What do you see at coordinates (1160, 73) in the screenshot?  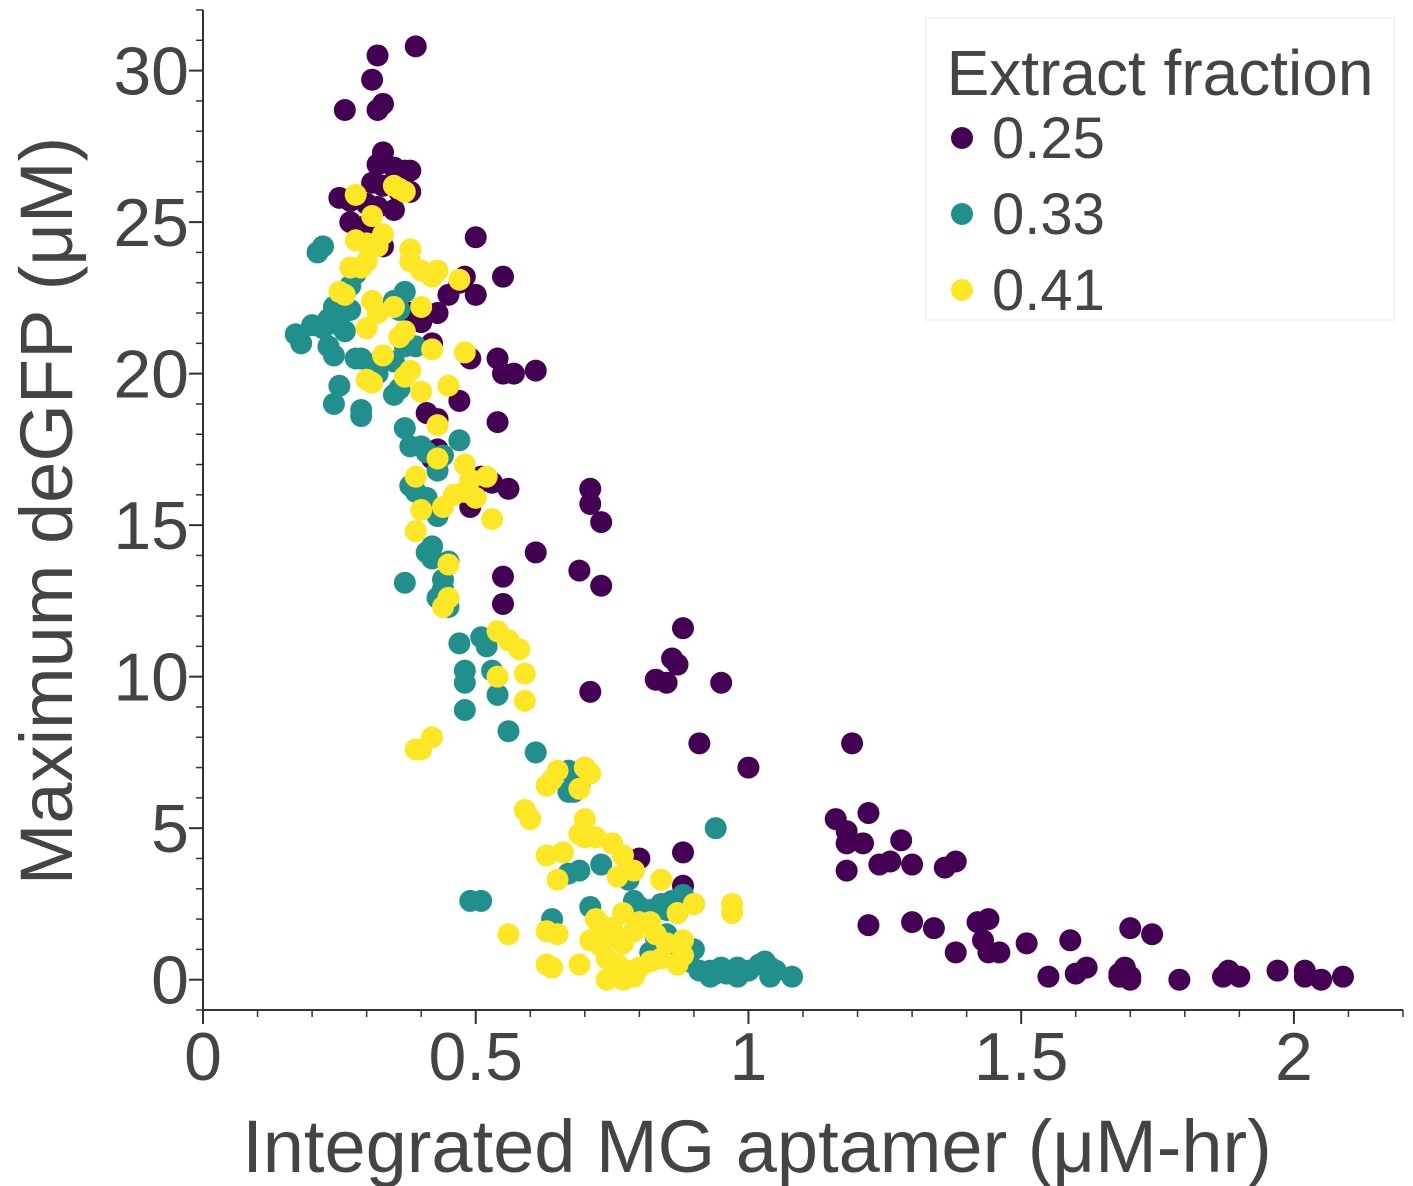 I see `legend-title: Extract fraction` at bounding box center [1160, 73].